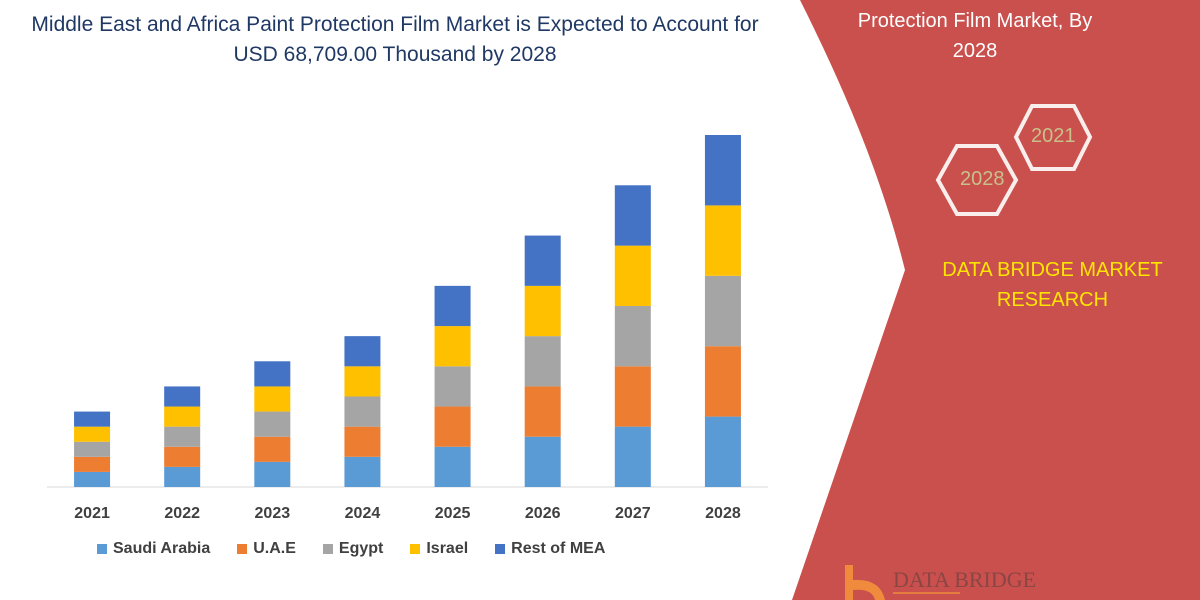 The height and width of the screenshot is (600, 1200). I want to click on legend-item: U.A.E, so click(266, 549).